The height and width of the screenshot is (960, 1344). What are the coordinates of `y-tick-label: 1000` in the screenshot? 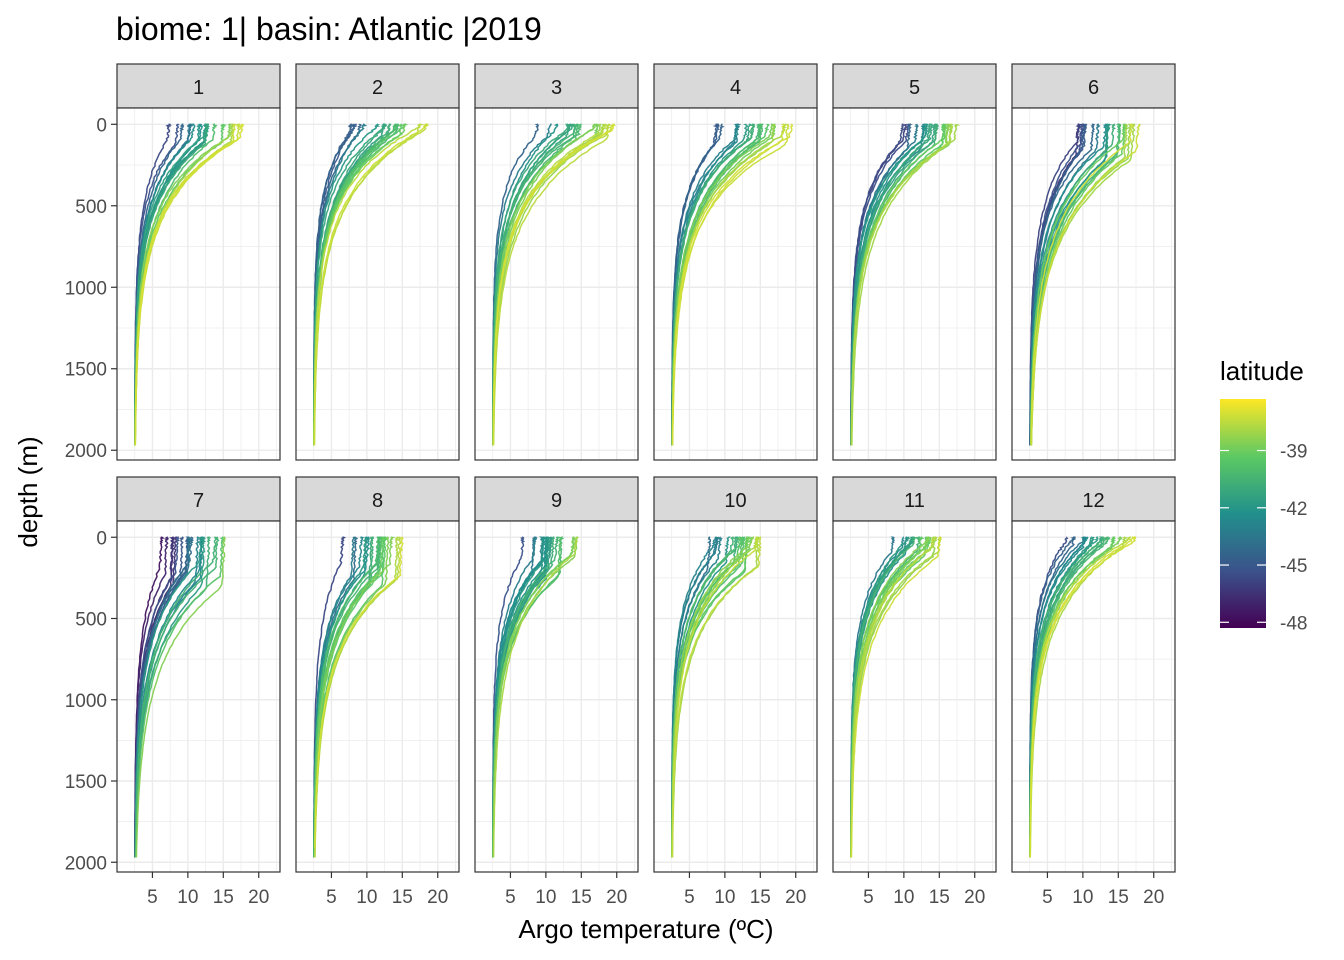 It's located at (86, 288).